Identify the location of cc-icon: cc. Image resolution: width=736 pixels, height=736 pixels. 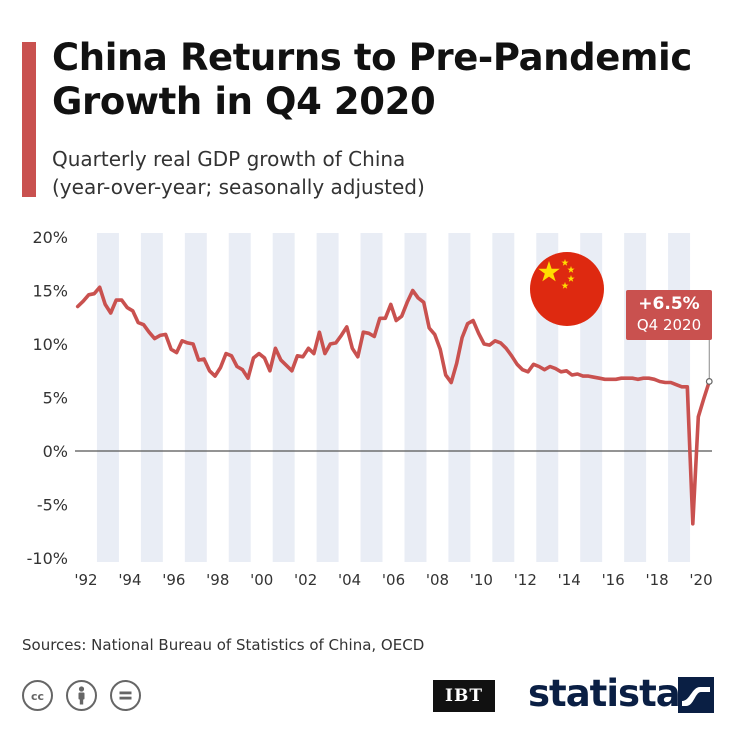
(37, 695).